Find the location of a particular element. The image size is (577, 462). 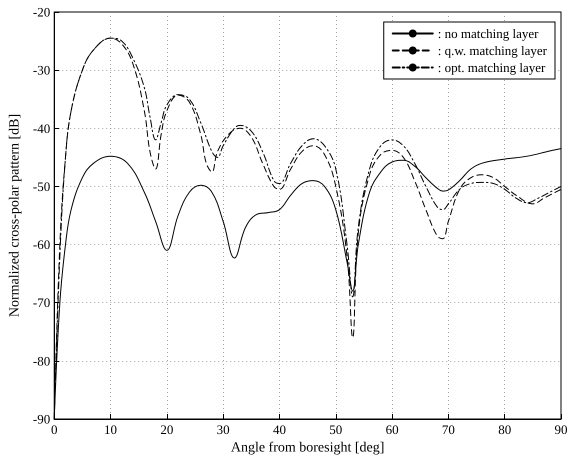

x-tick-label: 90 is located at coordinates (561, 429).